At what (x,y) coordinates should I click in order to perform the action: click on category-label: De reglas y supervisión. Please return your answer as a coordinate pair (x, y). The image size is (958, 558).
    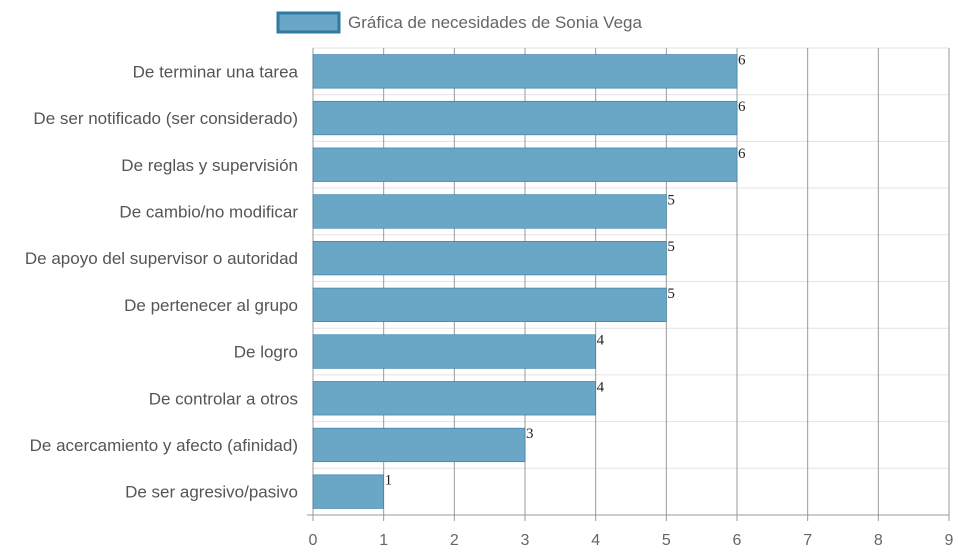
    Looking at the image, I should click on (209, 165).